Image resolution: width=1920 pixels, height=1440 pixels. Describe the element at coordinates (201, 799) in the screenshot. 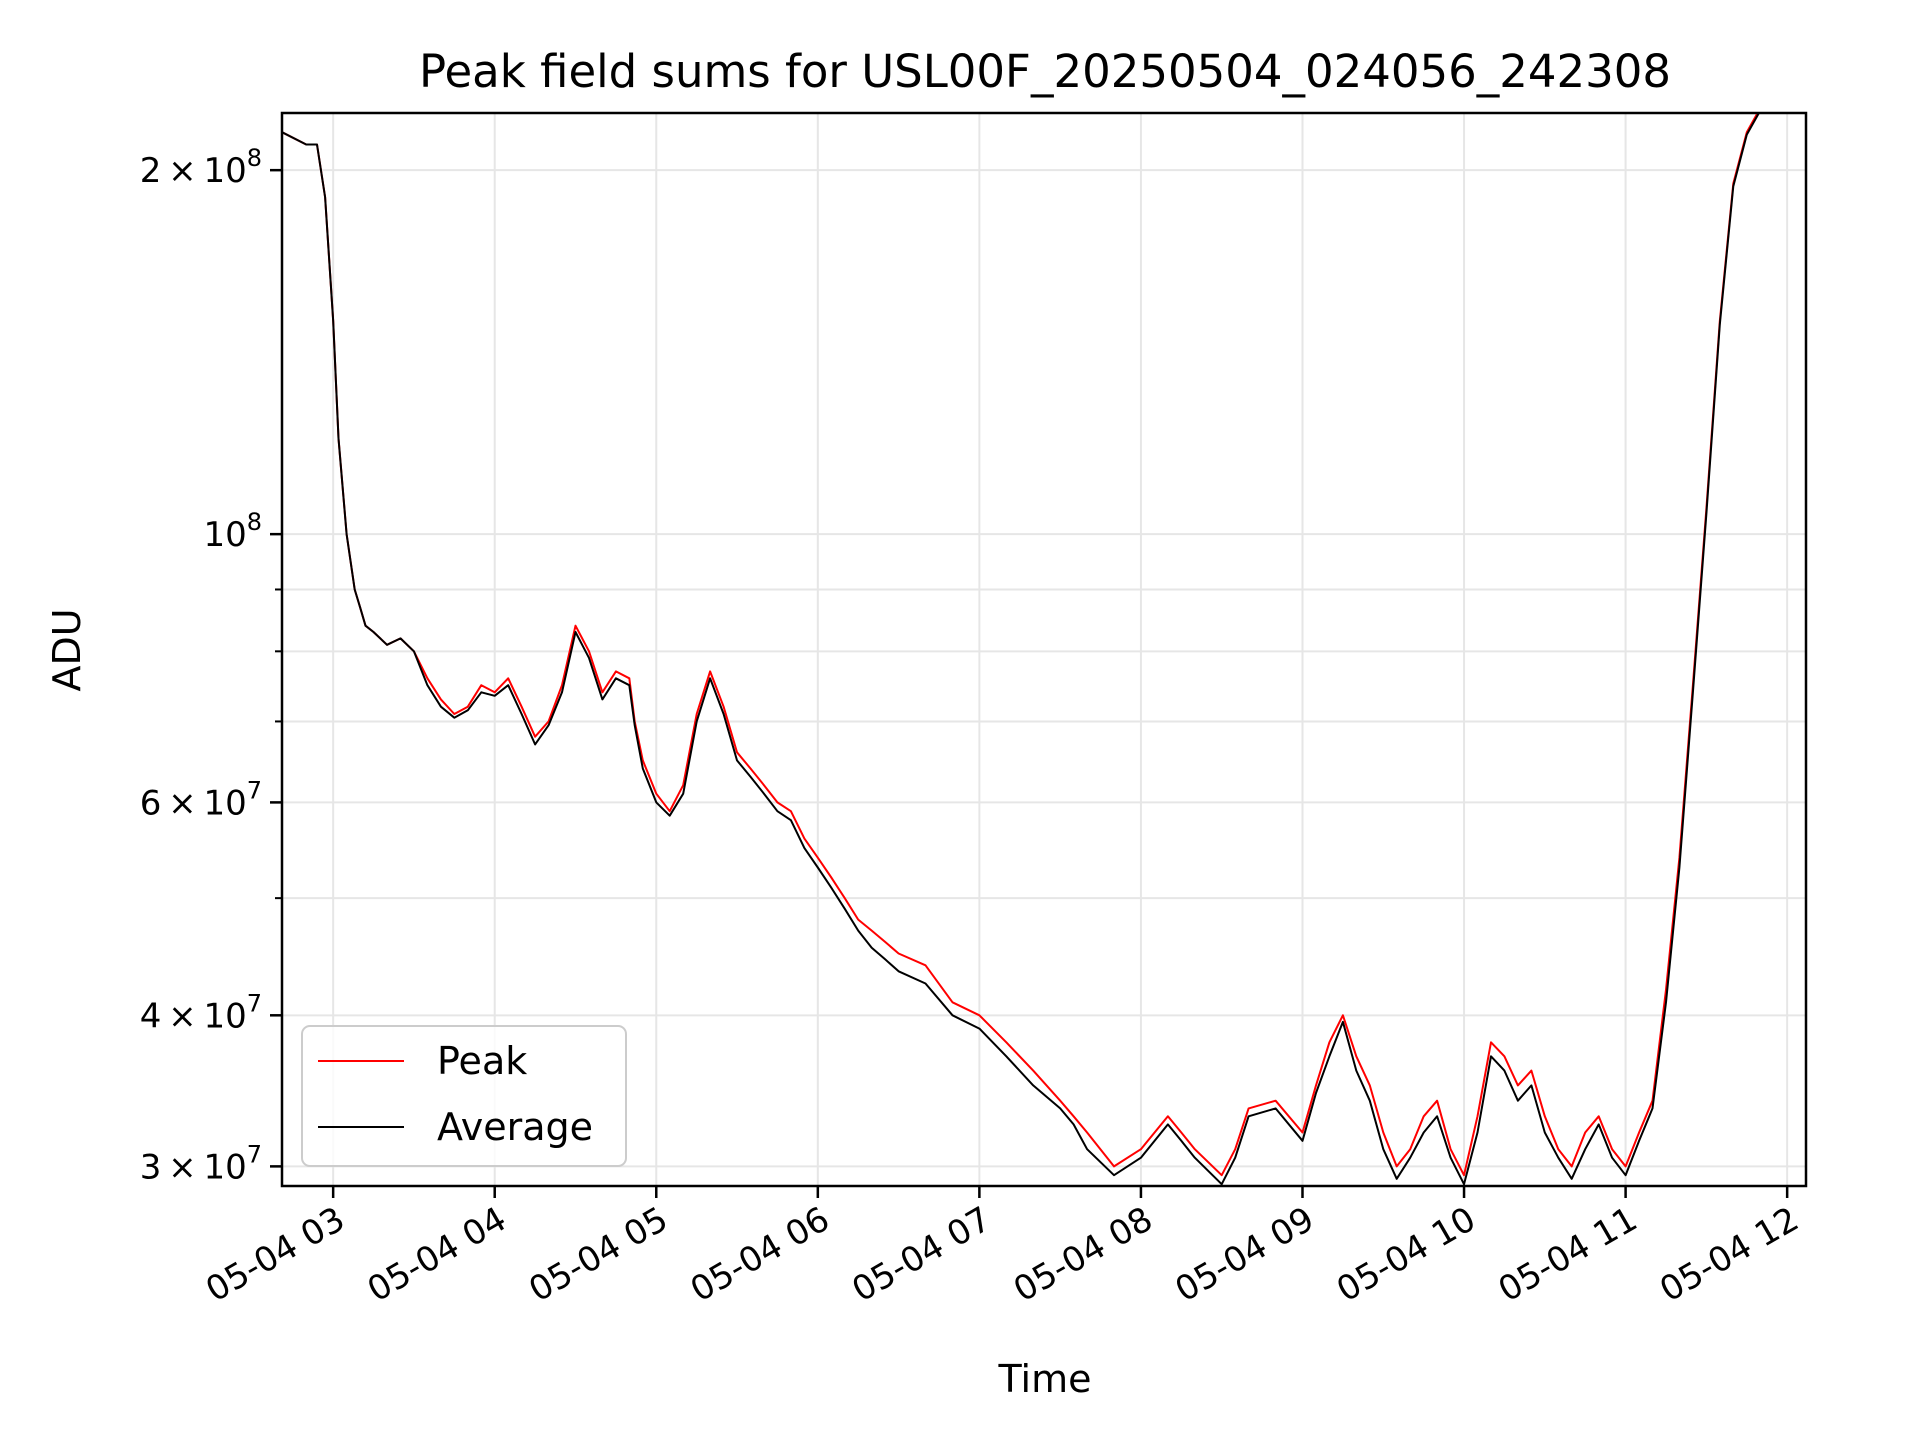

I see `y-tick-label: 6 × 10⁷` at that location.